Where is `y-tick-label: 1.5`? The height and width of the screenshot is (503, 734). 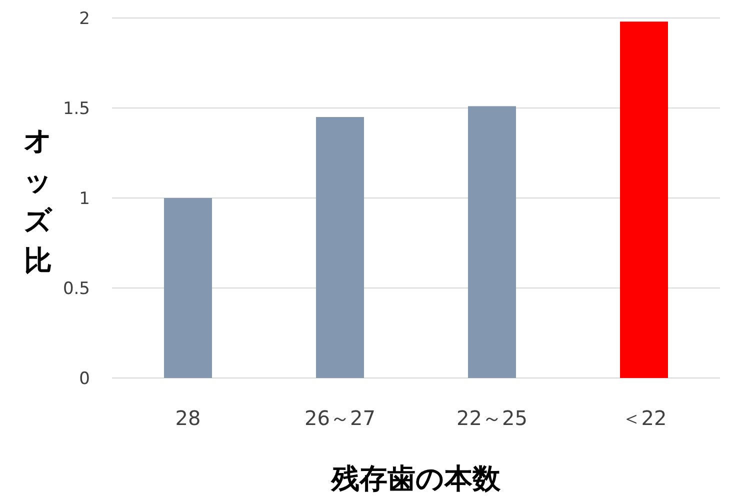 y-tick-label: 1.5 is located at coordinates (76, 109).